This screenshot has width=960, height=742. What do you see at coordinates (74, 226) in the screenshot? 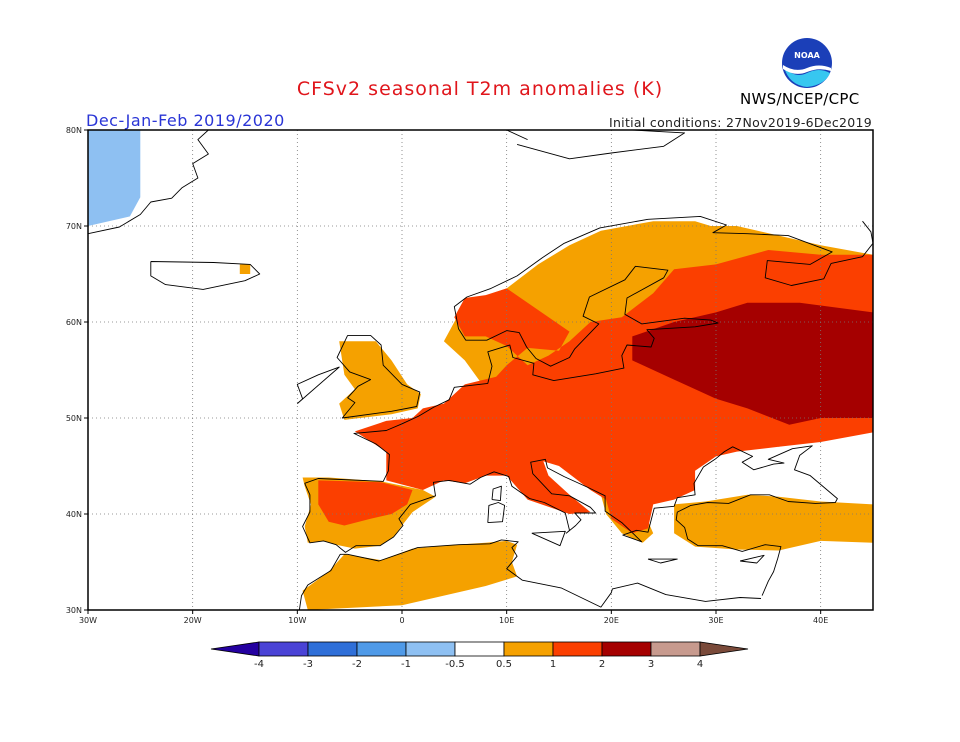
I see `lat-tick-label: 70N` at bounding box center [74, 226].